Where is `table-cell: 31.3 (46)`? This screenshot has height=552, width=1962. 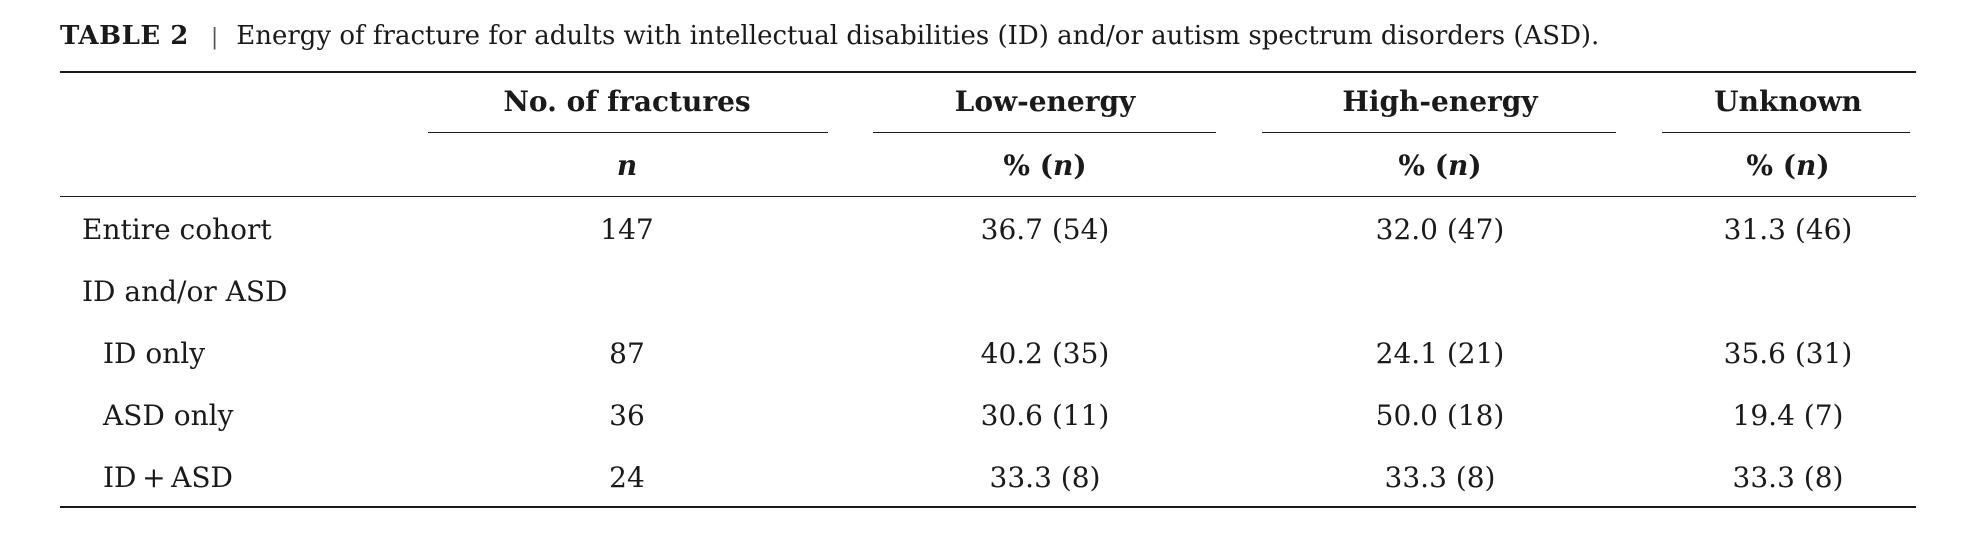
table-cell: 31.3 (46) is located at coordinates (1788, 229).